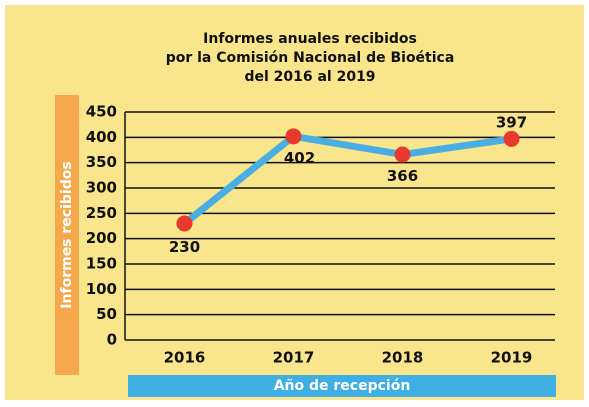 This screenshot has width=589, height=407. Describe the element at coordinates (403, 358) in the screenshot. I see `x-tick-label: 2018` at that location.